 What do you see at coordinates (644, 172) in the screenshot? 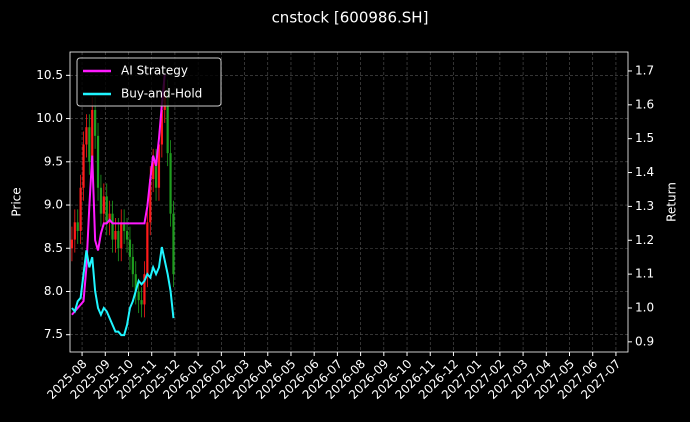
I see `y2-tick-label: 1.4` at bounding box center [644, 172].